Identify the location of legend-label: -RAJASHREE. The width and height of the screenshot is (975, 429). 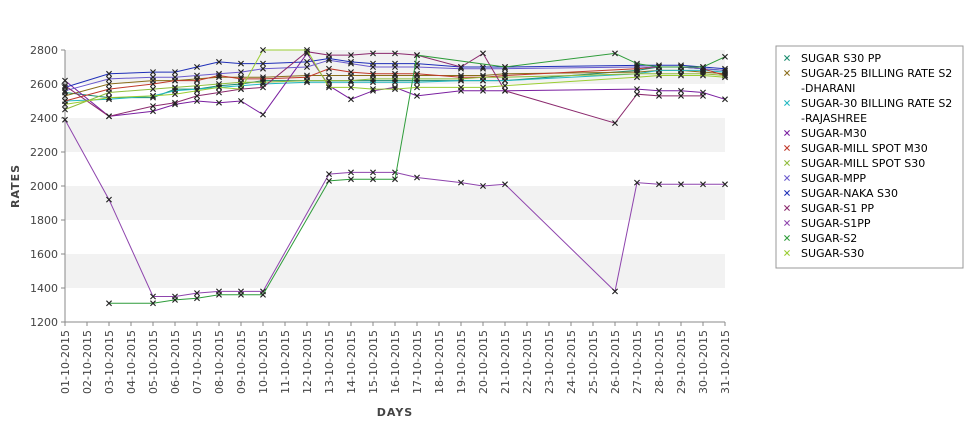
(834, 118).